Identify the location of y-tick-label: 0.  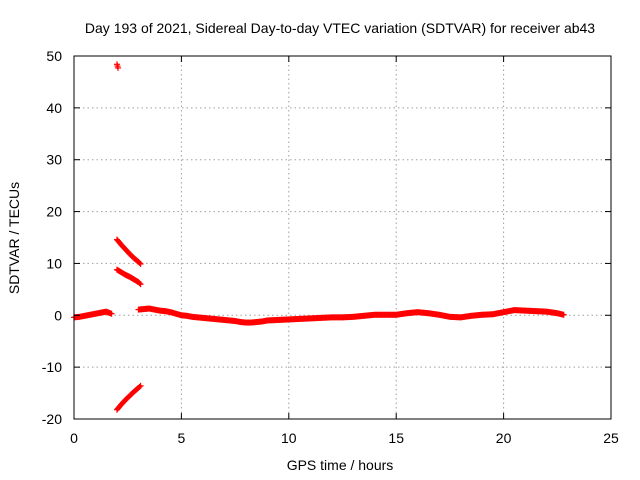
(58, 315).